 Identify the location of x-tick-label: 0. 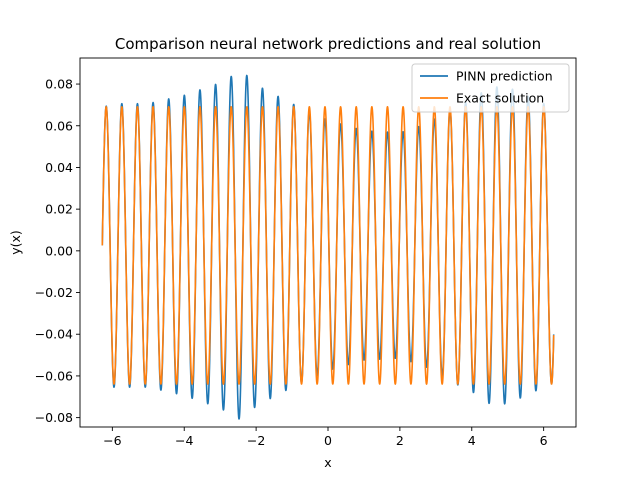
(328, 440).